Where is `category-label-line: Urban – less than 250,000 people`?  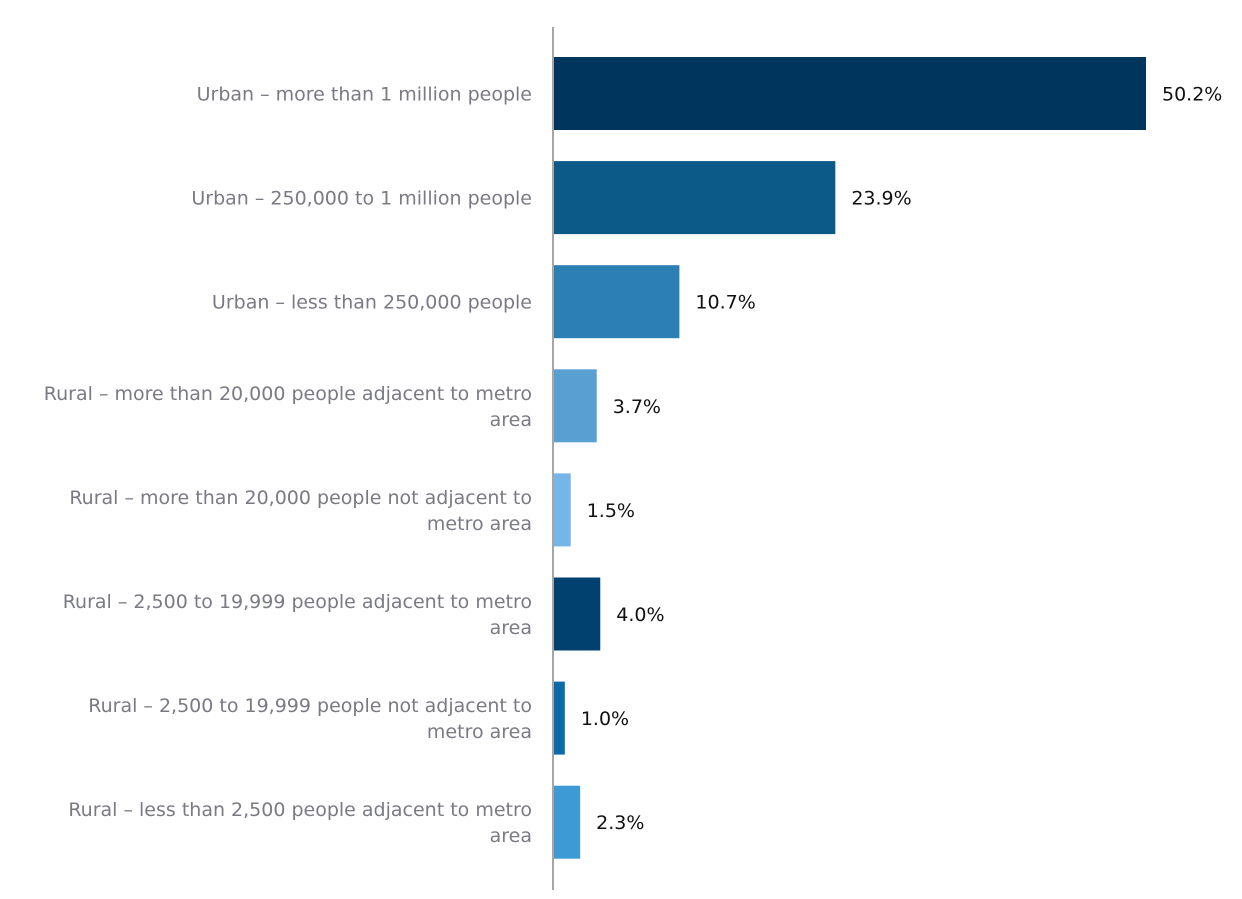
category-label-line: Urban – less than 250,000 people is located at coordinates (372, 303).